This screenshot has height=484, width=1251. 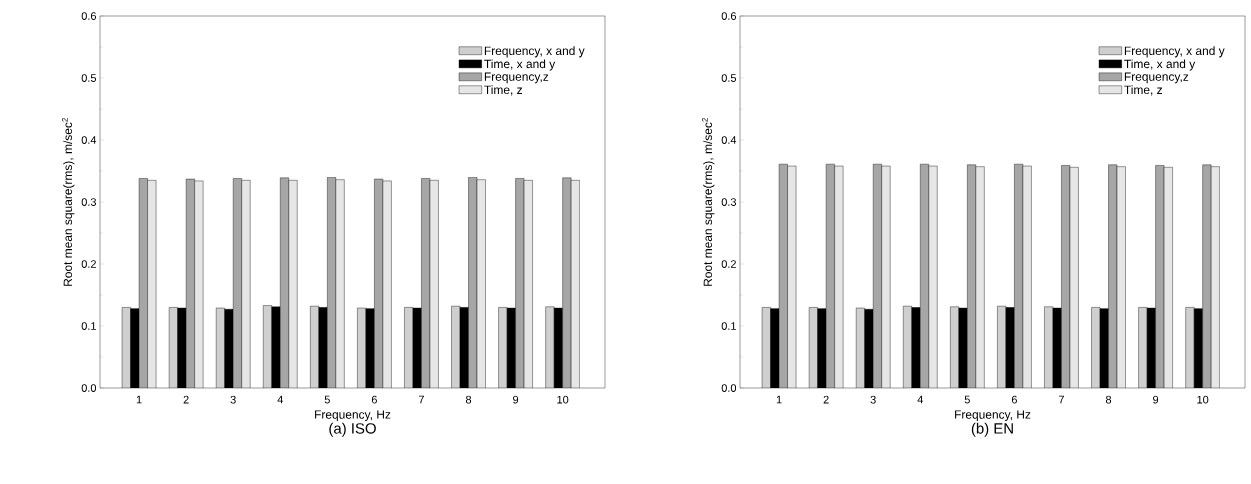 What do you see at coordinates (992, 429) in the screenshot?
I see `text: (b) EN` at bounding box center [992, 429].